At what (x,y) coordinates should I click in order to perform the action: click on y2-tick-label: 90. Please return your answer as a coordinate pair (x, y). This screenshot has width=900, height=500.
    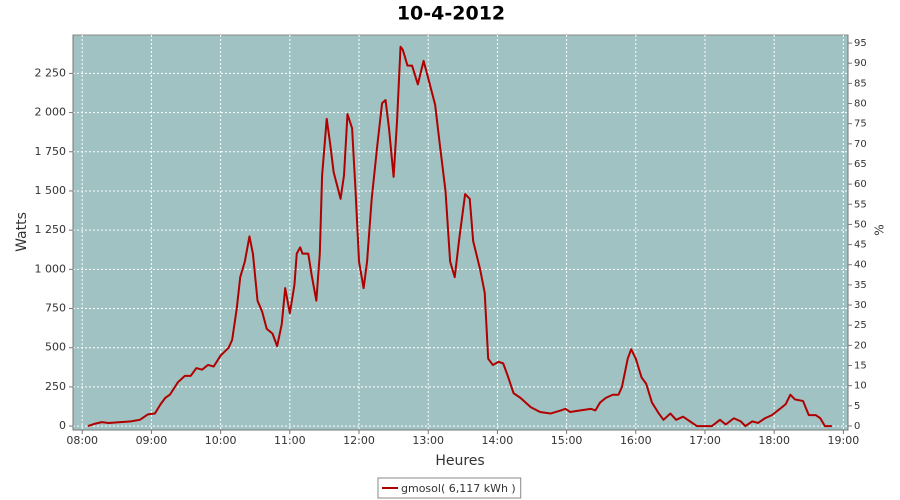
    Looking at the image, I should click on (860, 63).